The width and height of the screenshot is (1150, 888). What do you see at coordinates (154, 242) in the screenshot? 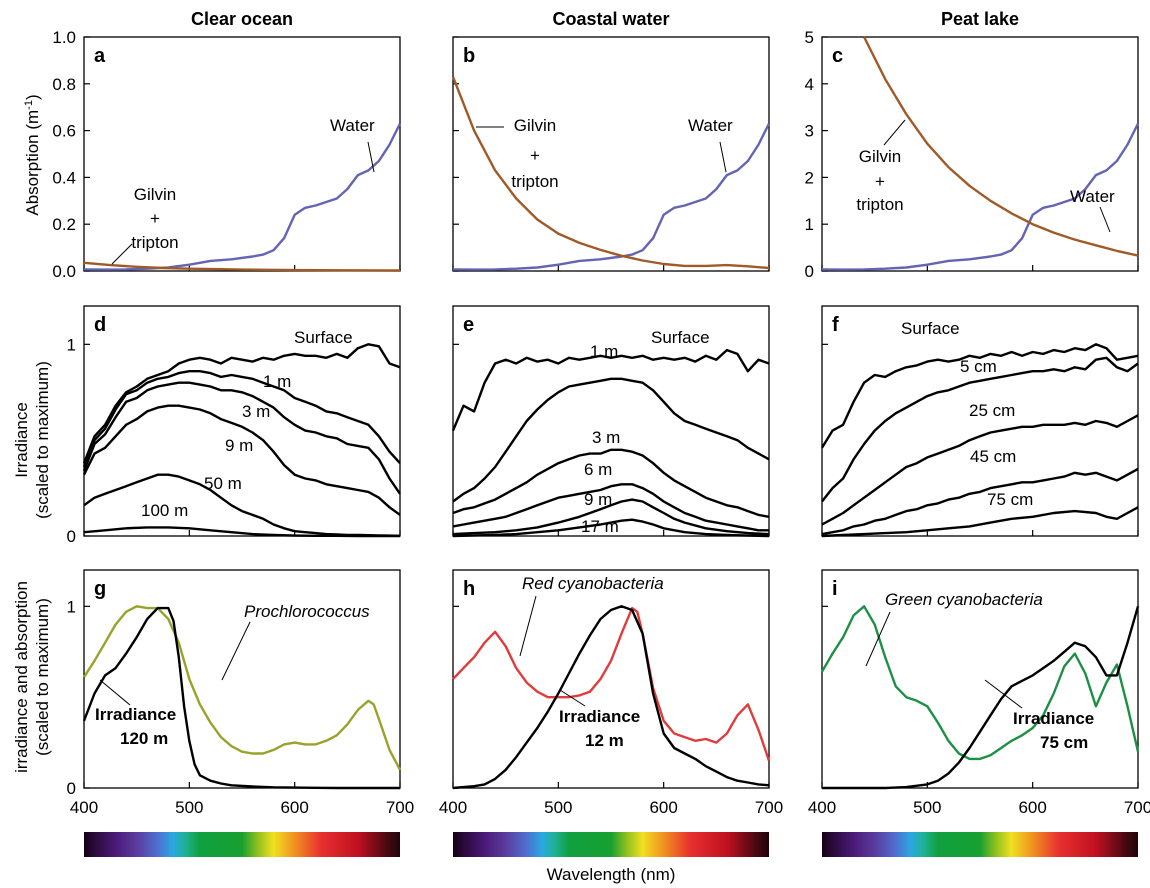
I see `gilvin-label: tripton` at bounding box center [154, 242].